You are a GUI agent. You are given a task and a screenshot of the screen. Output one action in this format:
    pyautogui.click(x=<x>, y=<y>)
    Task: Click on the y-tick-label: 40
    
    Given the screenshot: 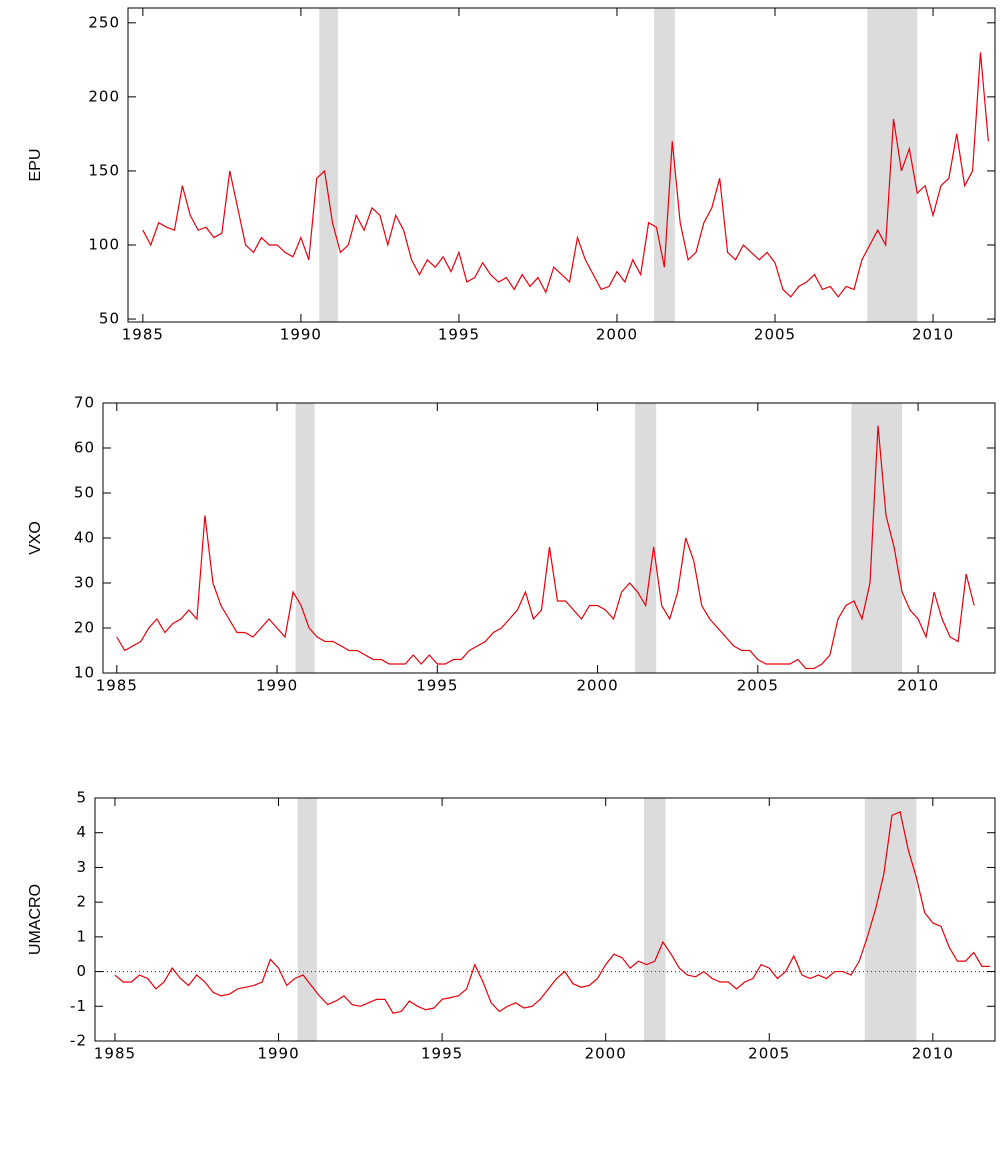 What is the action you would take?
    pyautogui.click(x=84, y=538)
    